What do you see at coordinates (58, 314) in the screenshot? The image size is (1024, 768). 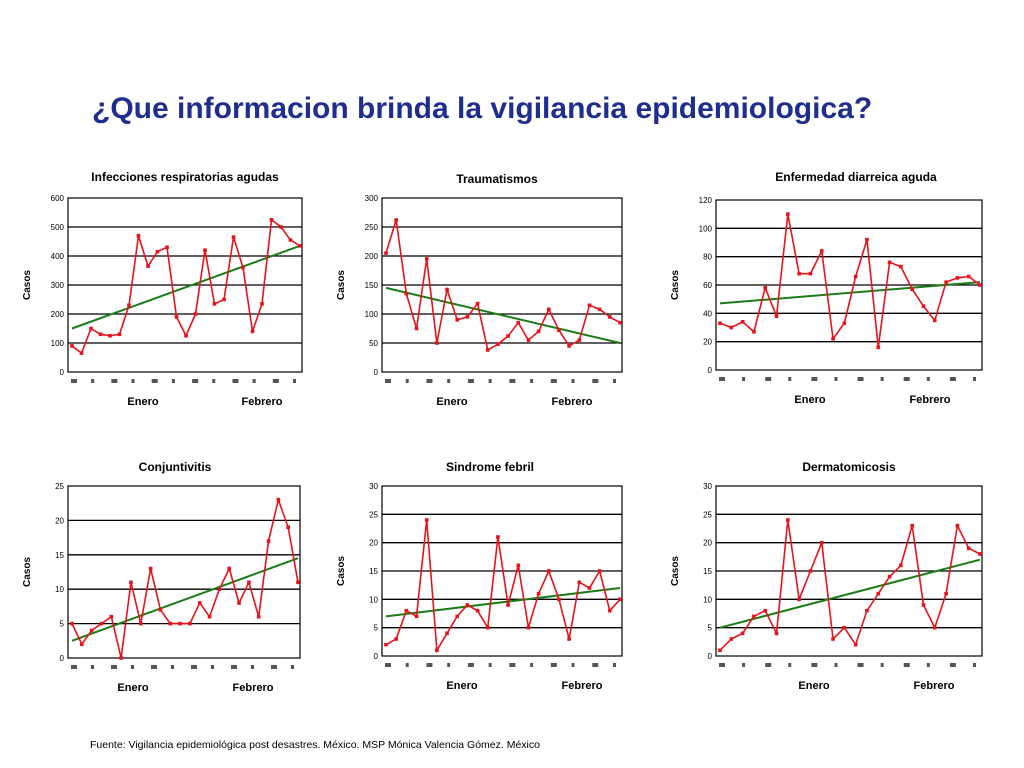 I see `y-tick-label: 200` at bounding box center [58, 314].